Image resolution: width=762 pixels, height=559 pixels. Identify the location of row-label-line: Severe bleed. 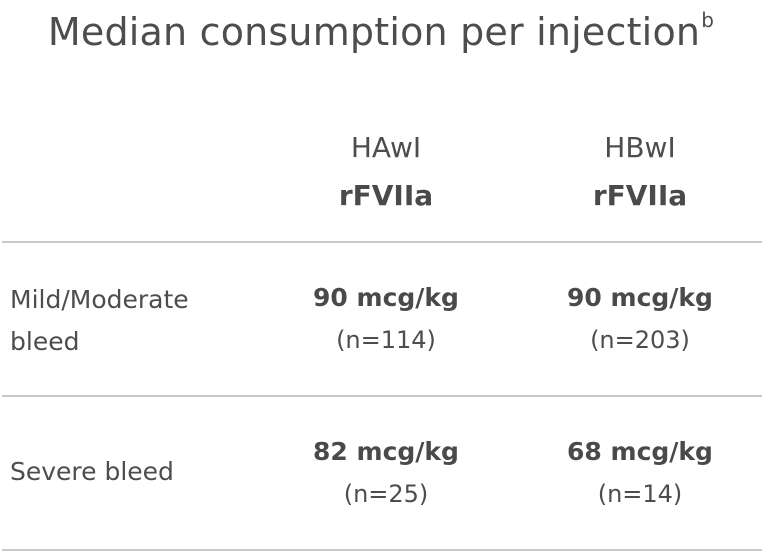
(92, 471).